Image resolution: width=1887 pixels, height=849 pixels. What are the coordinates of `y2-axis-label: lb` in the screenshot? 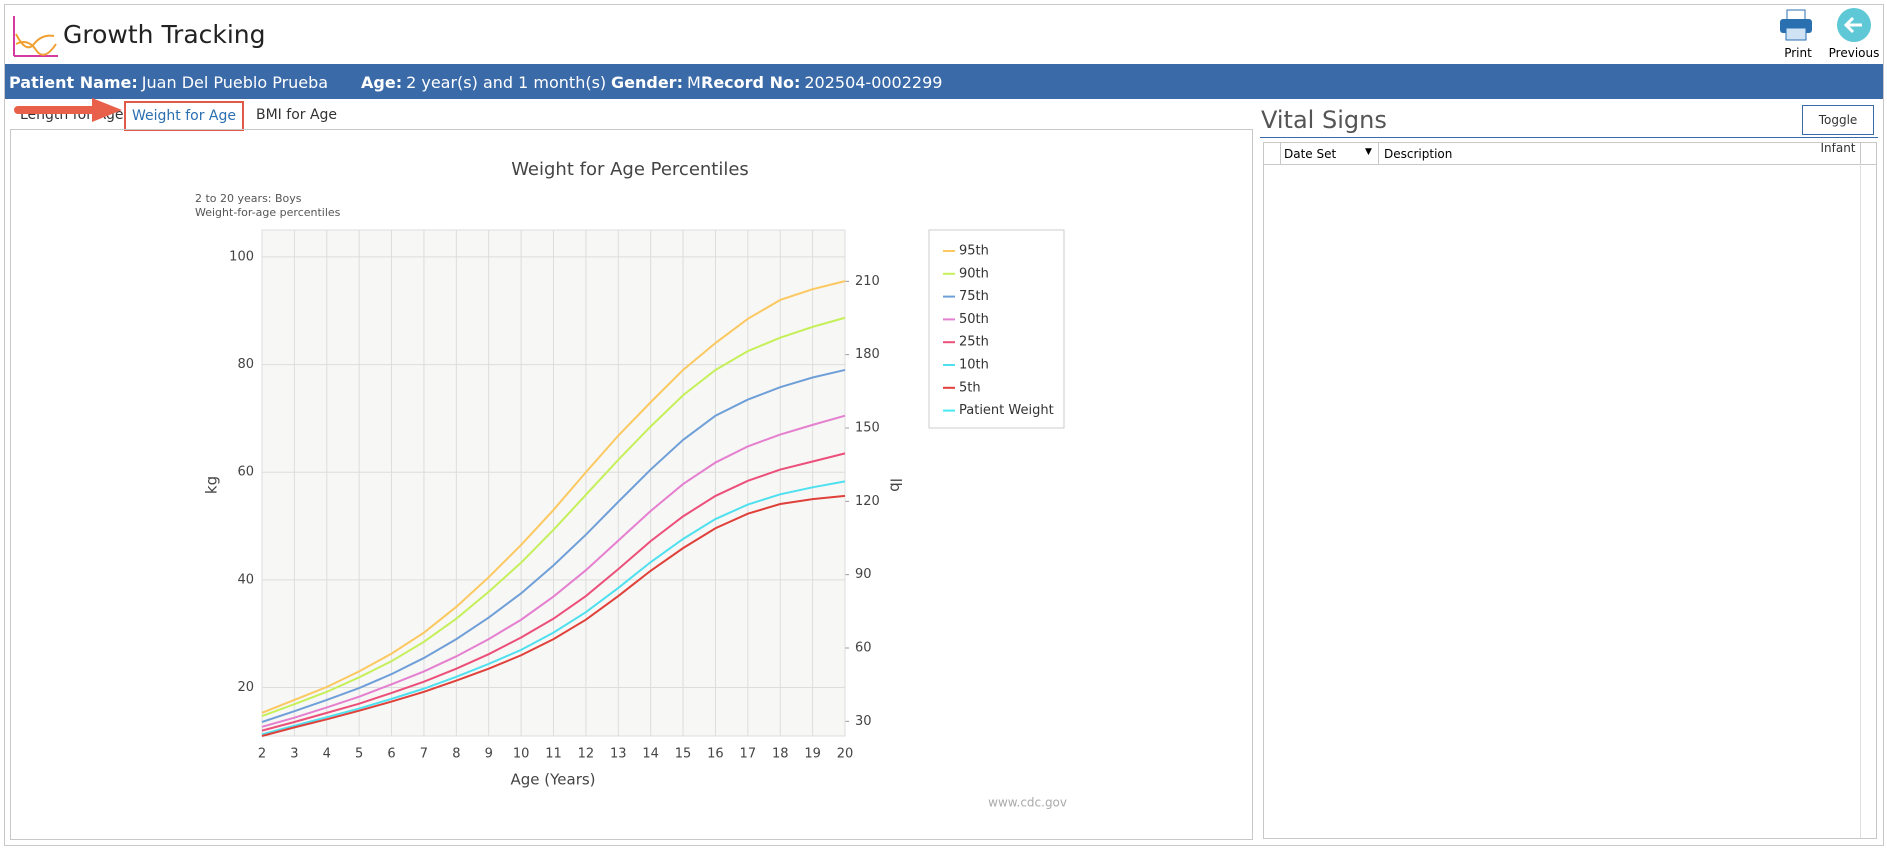 It's located at (896, 485).